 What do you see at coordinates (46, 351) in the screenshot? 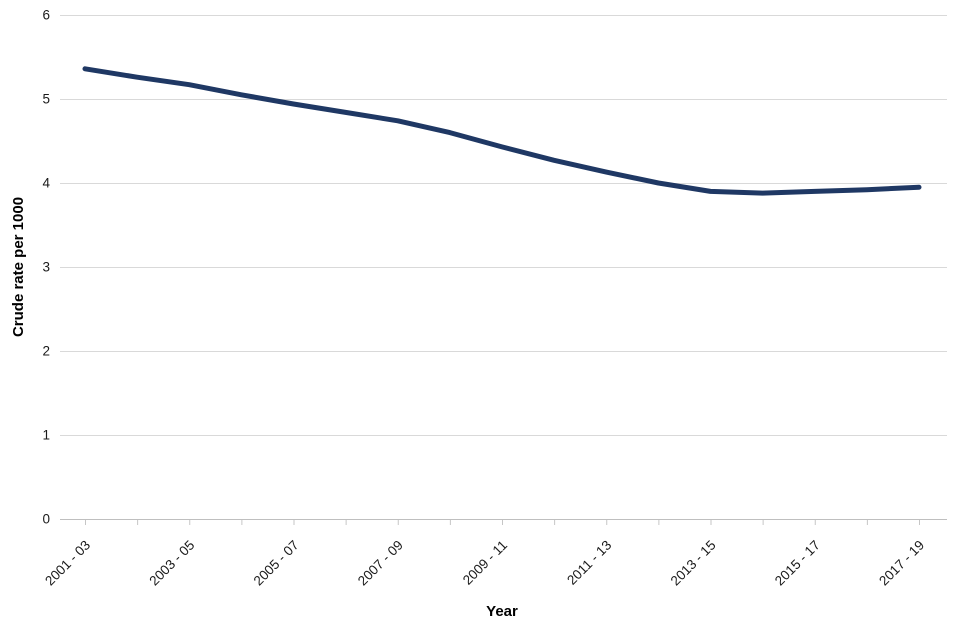
I see `y-tick-label: 2` at bounding box center [46, 351].